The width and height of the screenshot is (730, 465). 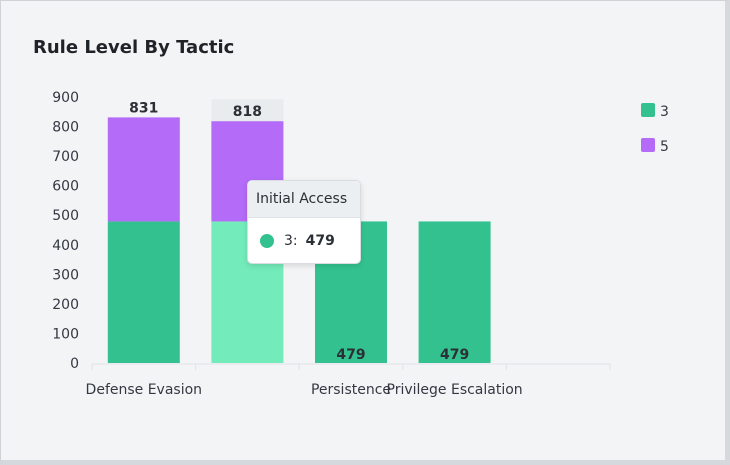 What do you see at coordinates (143, 108) in the screenshot?
I see `data-label: 831` at bounding box center [143, 108].